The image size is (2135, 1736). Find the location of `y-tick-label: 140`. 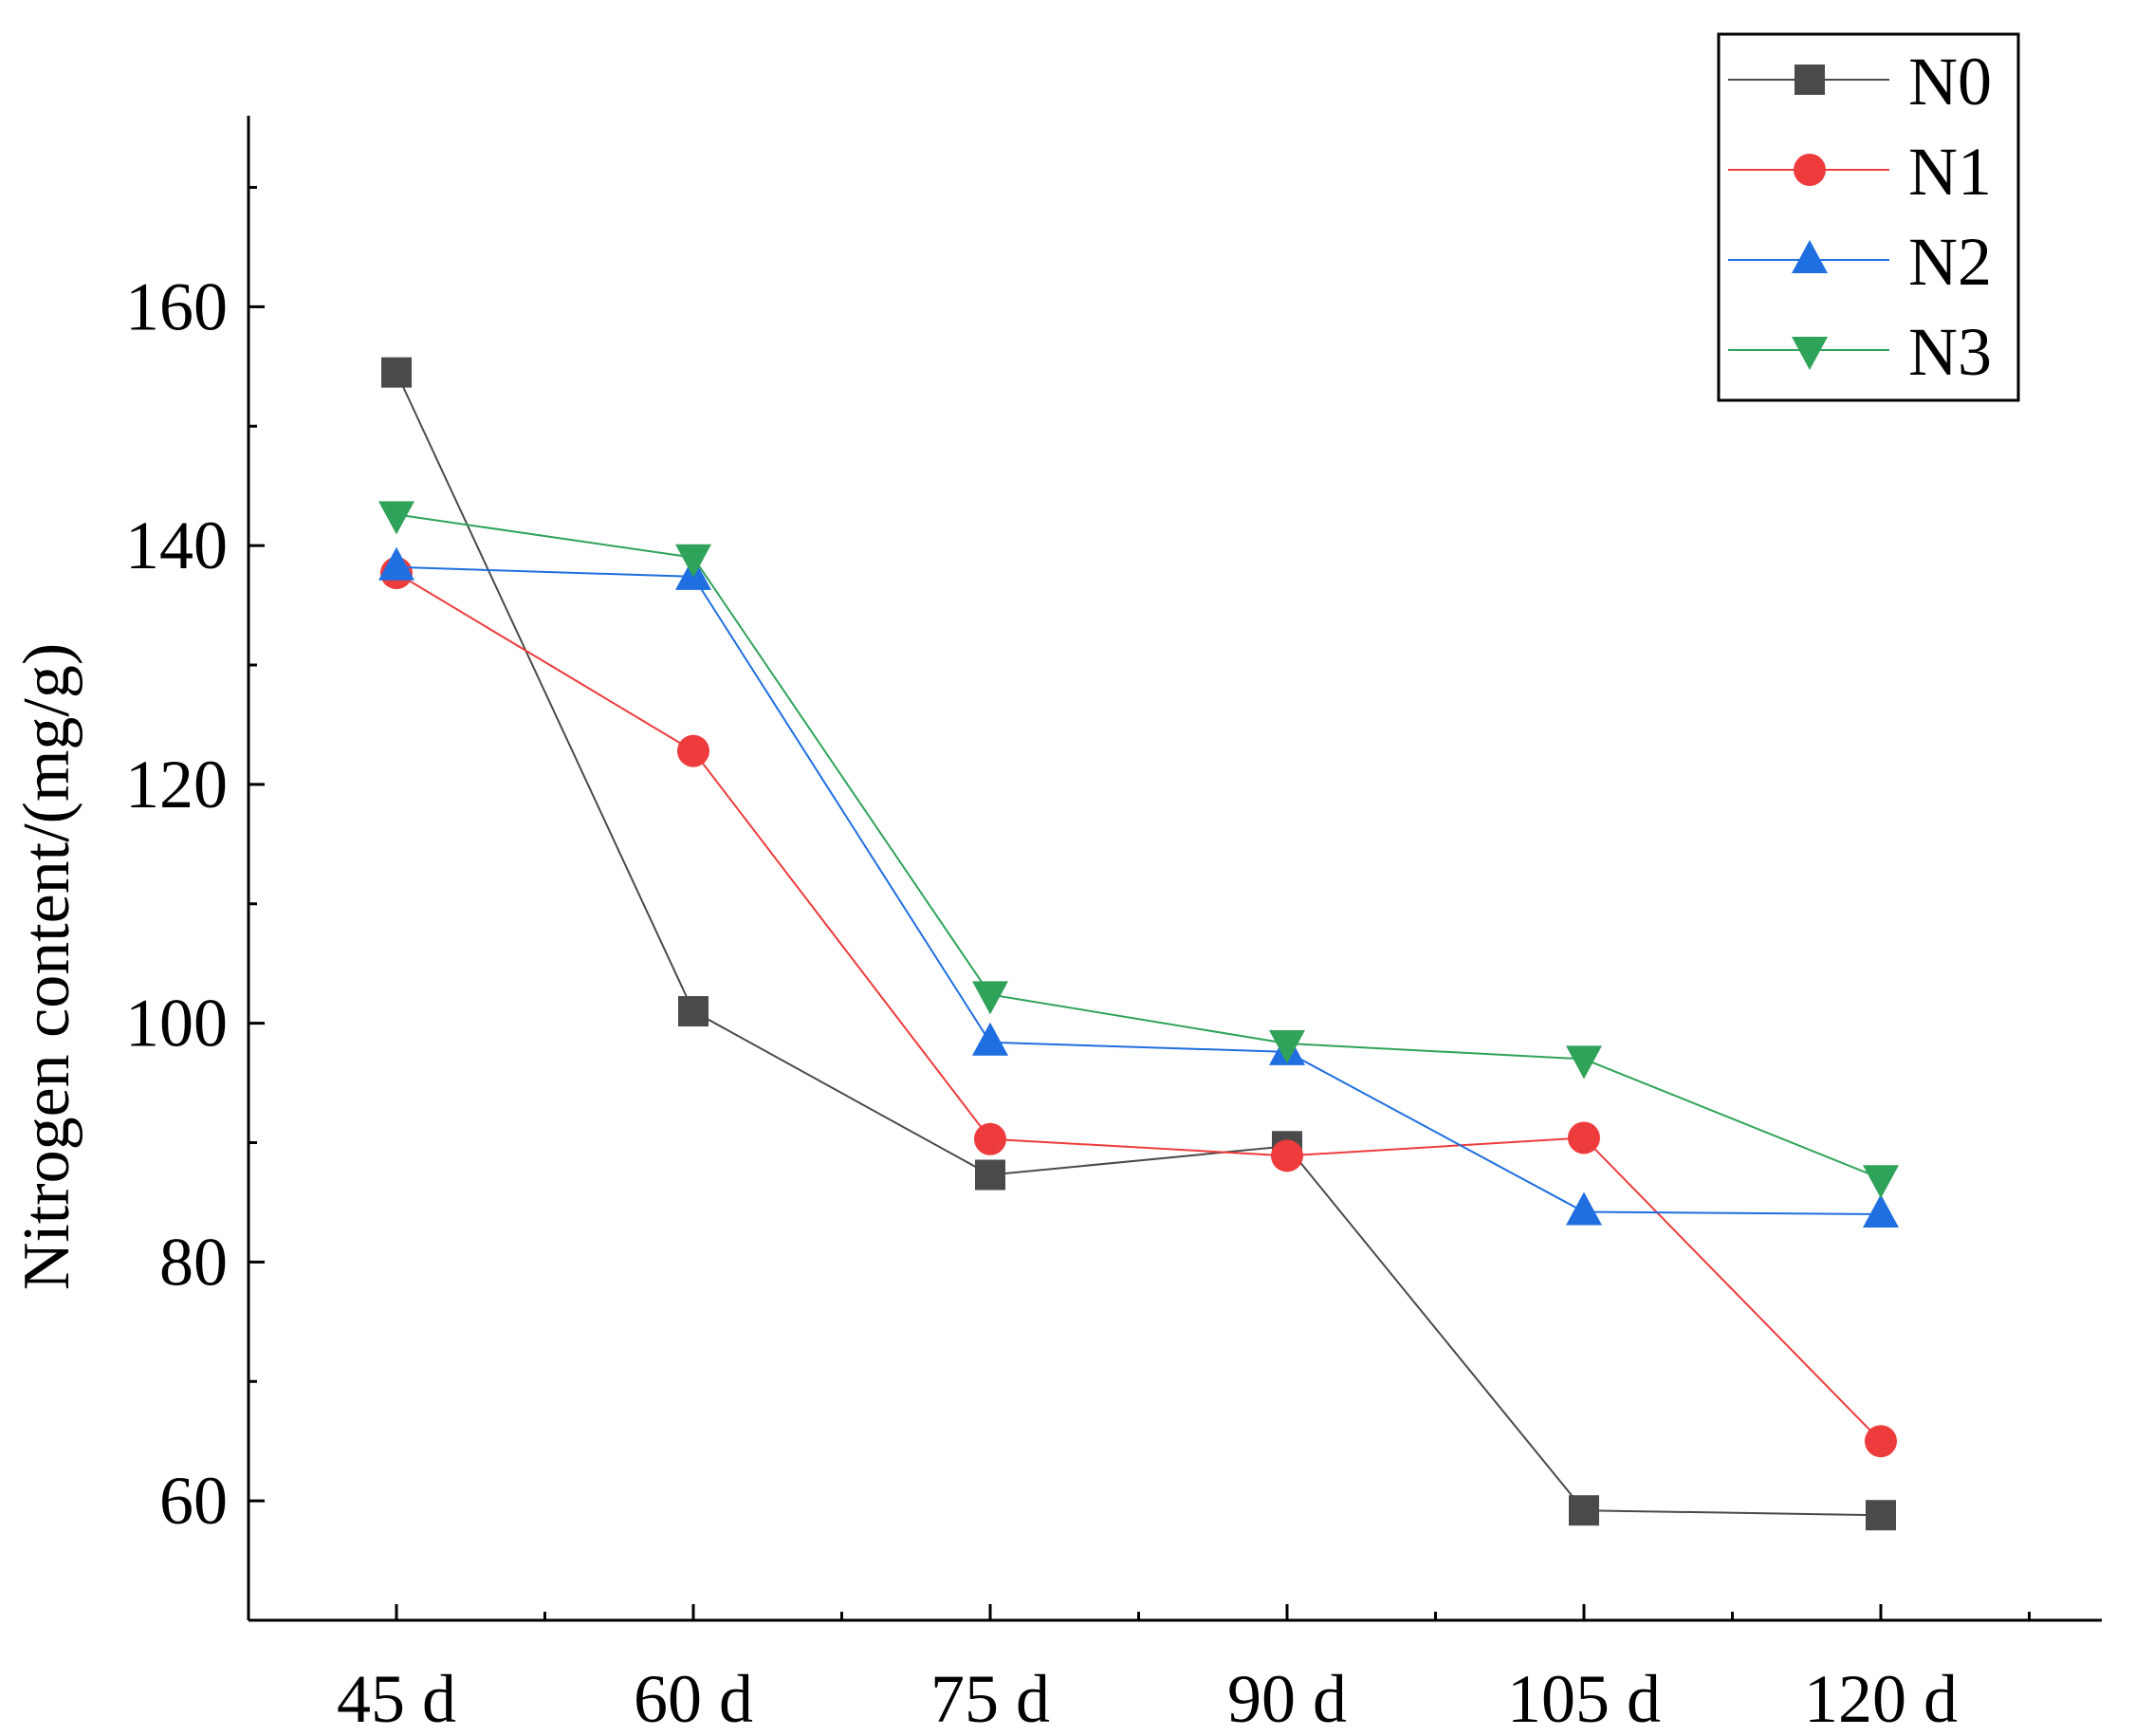

y-tick-label: 140 is located at coordinates (176, 545).